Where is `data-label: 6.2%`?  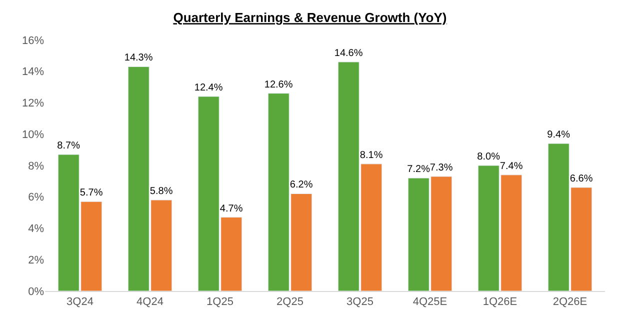
data-label: 6.2% is located at coordinates (301, 185).